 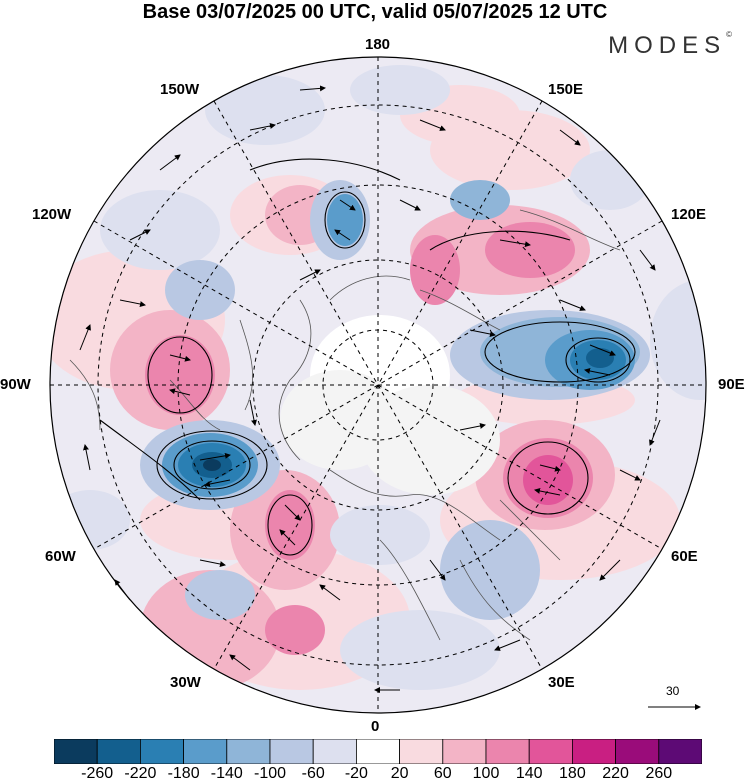 I want to click on lon-label-150e: 150E, so click(x=566, y=89).